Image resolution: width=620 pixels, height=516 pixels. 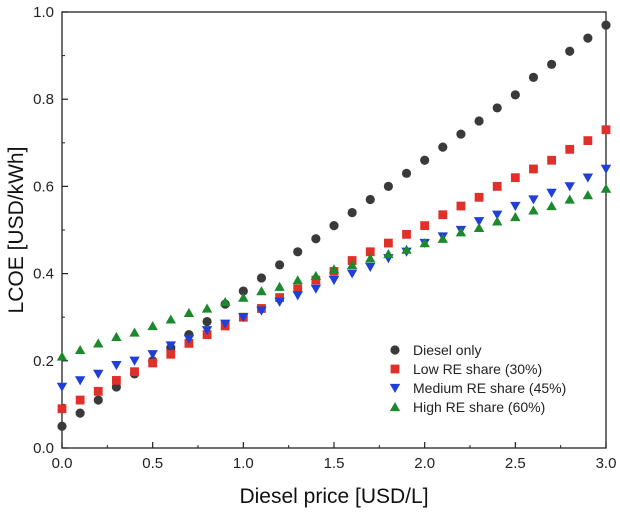 What do you see at coordinates (43, 99) in the screenshot?
I see `y-tick-label: 0.8` at bounding box center [43, 99].